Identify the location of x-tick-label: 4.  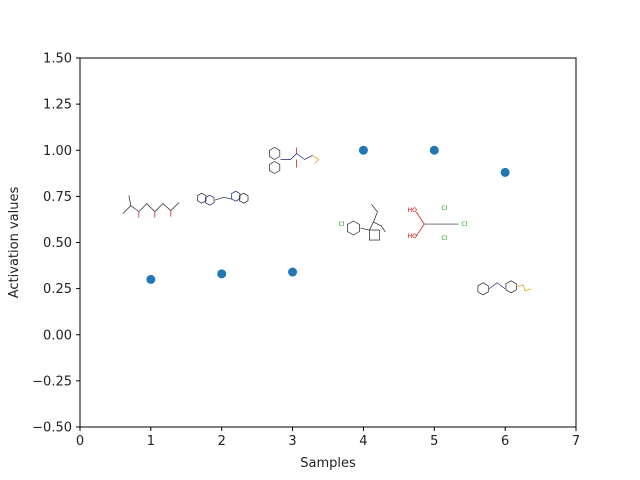
(363, 441).